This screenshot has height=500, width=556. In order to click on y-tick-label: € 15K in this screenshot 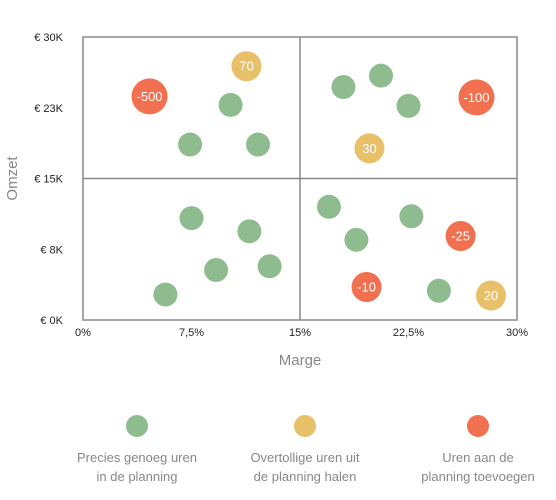, I will do `click(48, 180)`.